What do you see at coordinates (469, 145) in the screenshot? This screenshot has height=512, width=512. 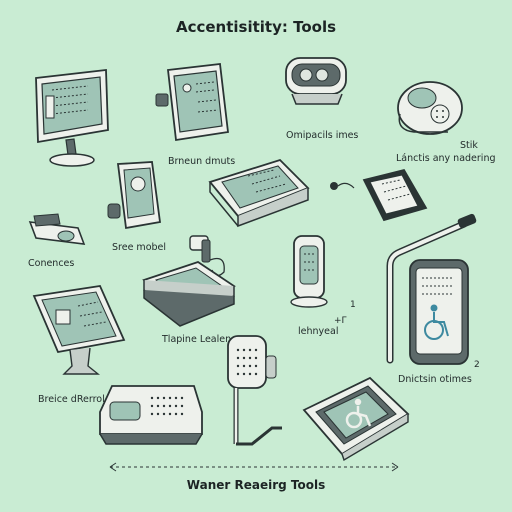 I see `label-stick: Stik` at bounding box center [469, 145].